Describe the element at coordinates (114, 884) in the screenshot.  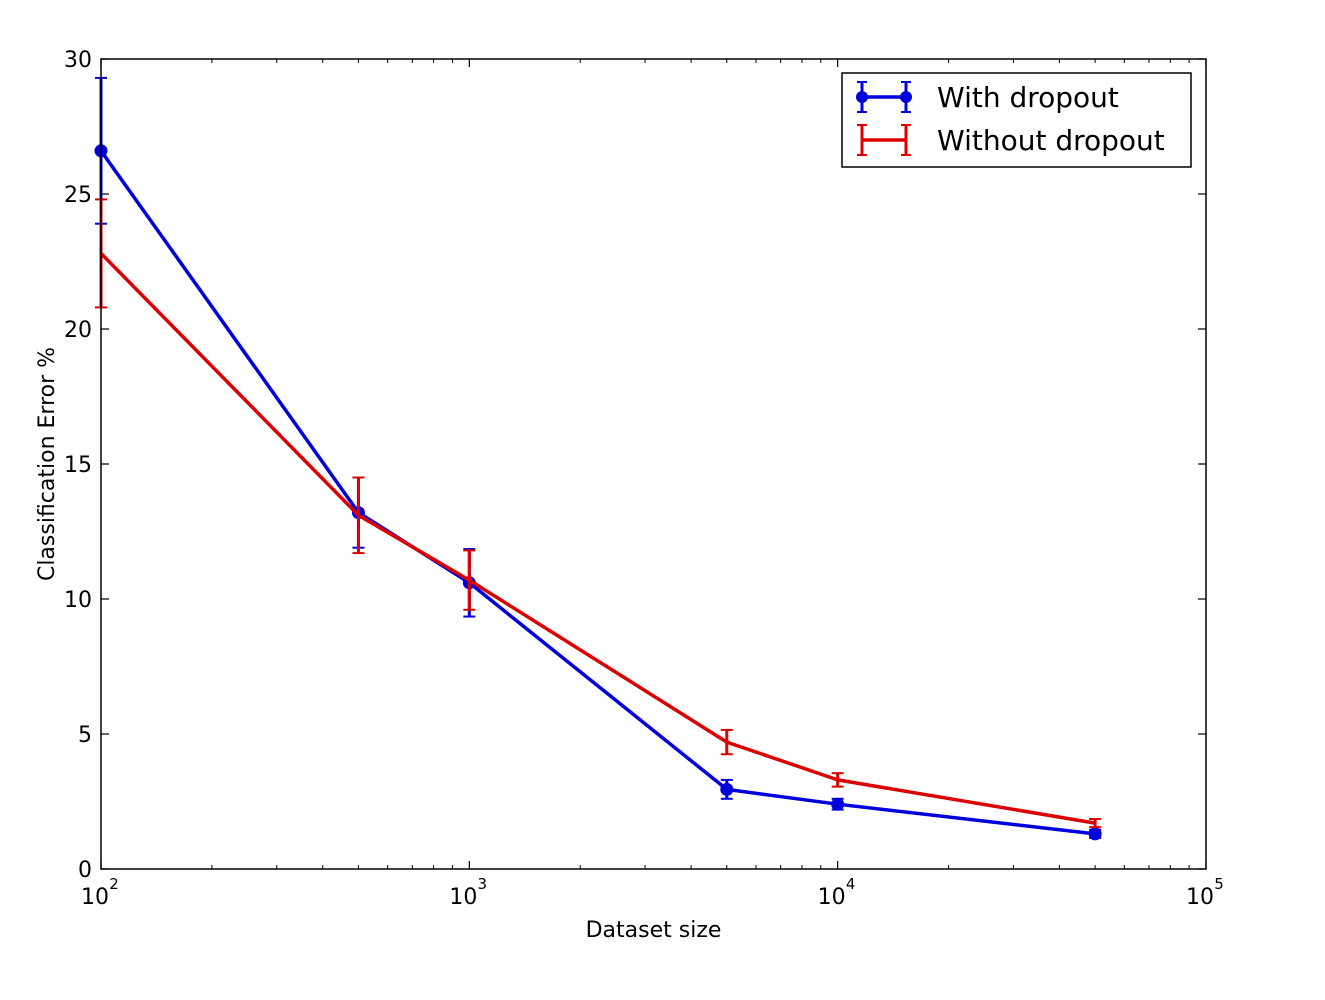
I see `x-tick-exponent: 2` at that location.